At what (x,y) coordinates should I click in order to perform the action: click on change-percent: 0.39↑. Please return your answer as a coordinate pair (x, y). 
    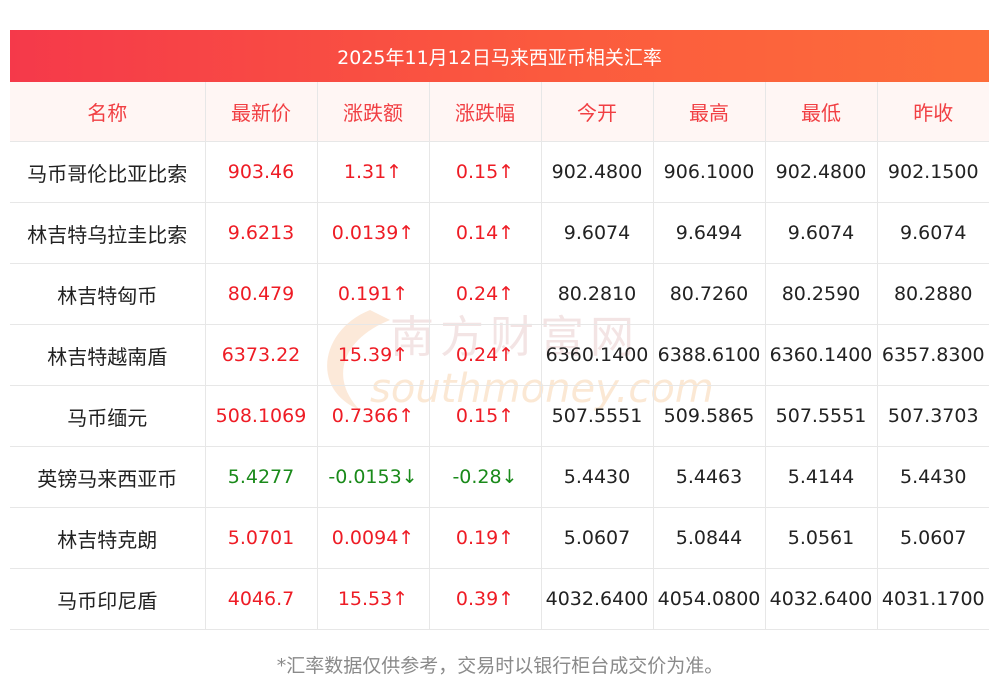
    Looking at the image, I should click on (485, 599).